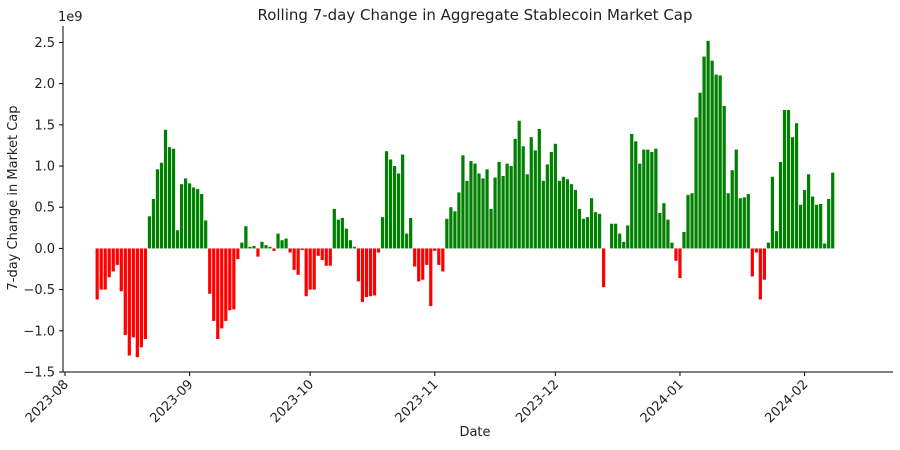  What do you see at coordinates (44, 167) in the screenshot?
I see `y-tick-label: 1.0` at bounding box center [44, 167].